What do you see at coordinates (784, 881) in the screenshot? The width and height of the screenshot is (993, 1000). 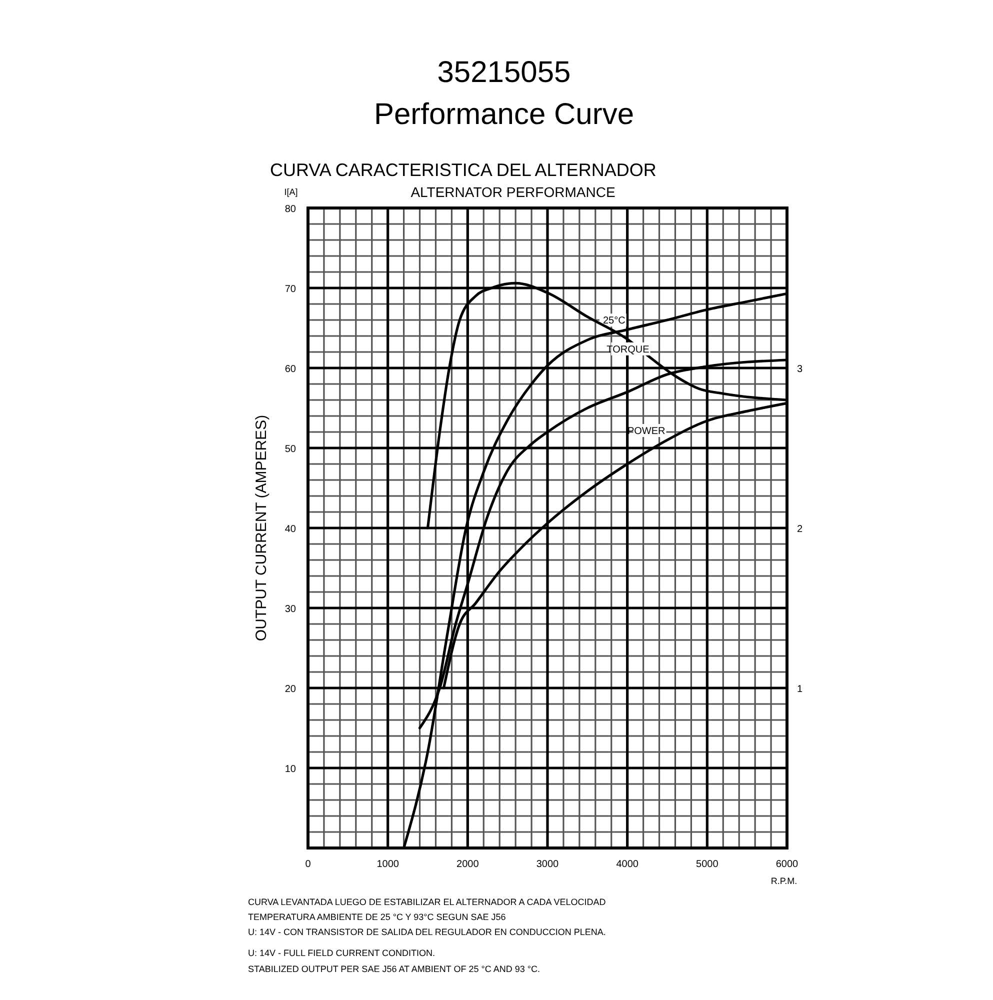 I see `x-axis-title: R.P.M.` at bounding box center [784, 881].